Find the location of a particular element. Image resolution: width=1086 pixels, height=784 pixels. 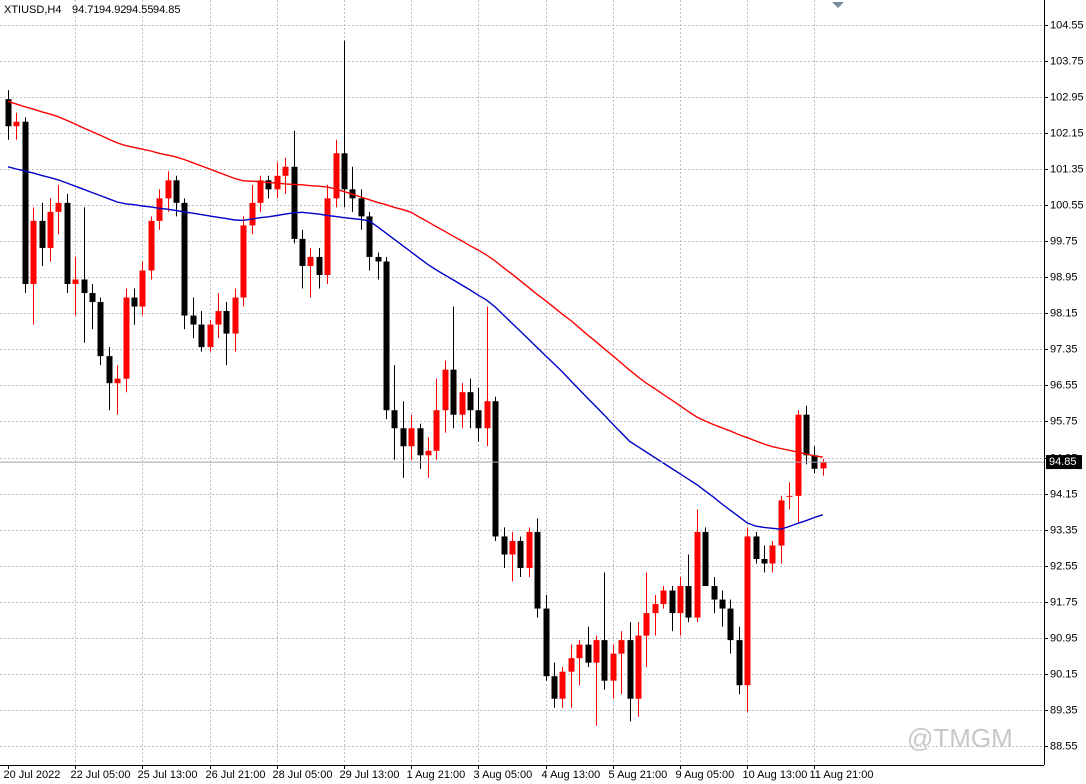

y-tick-label: 92.55 is located at coordinates (1064, 566).